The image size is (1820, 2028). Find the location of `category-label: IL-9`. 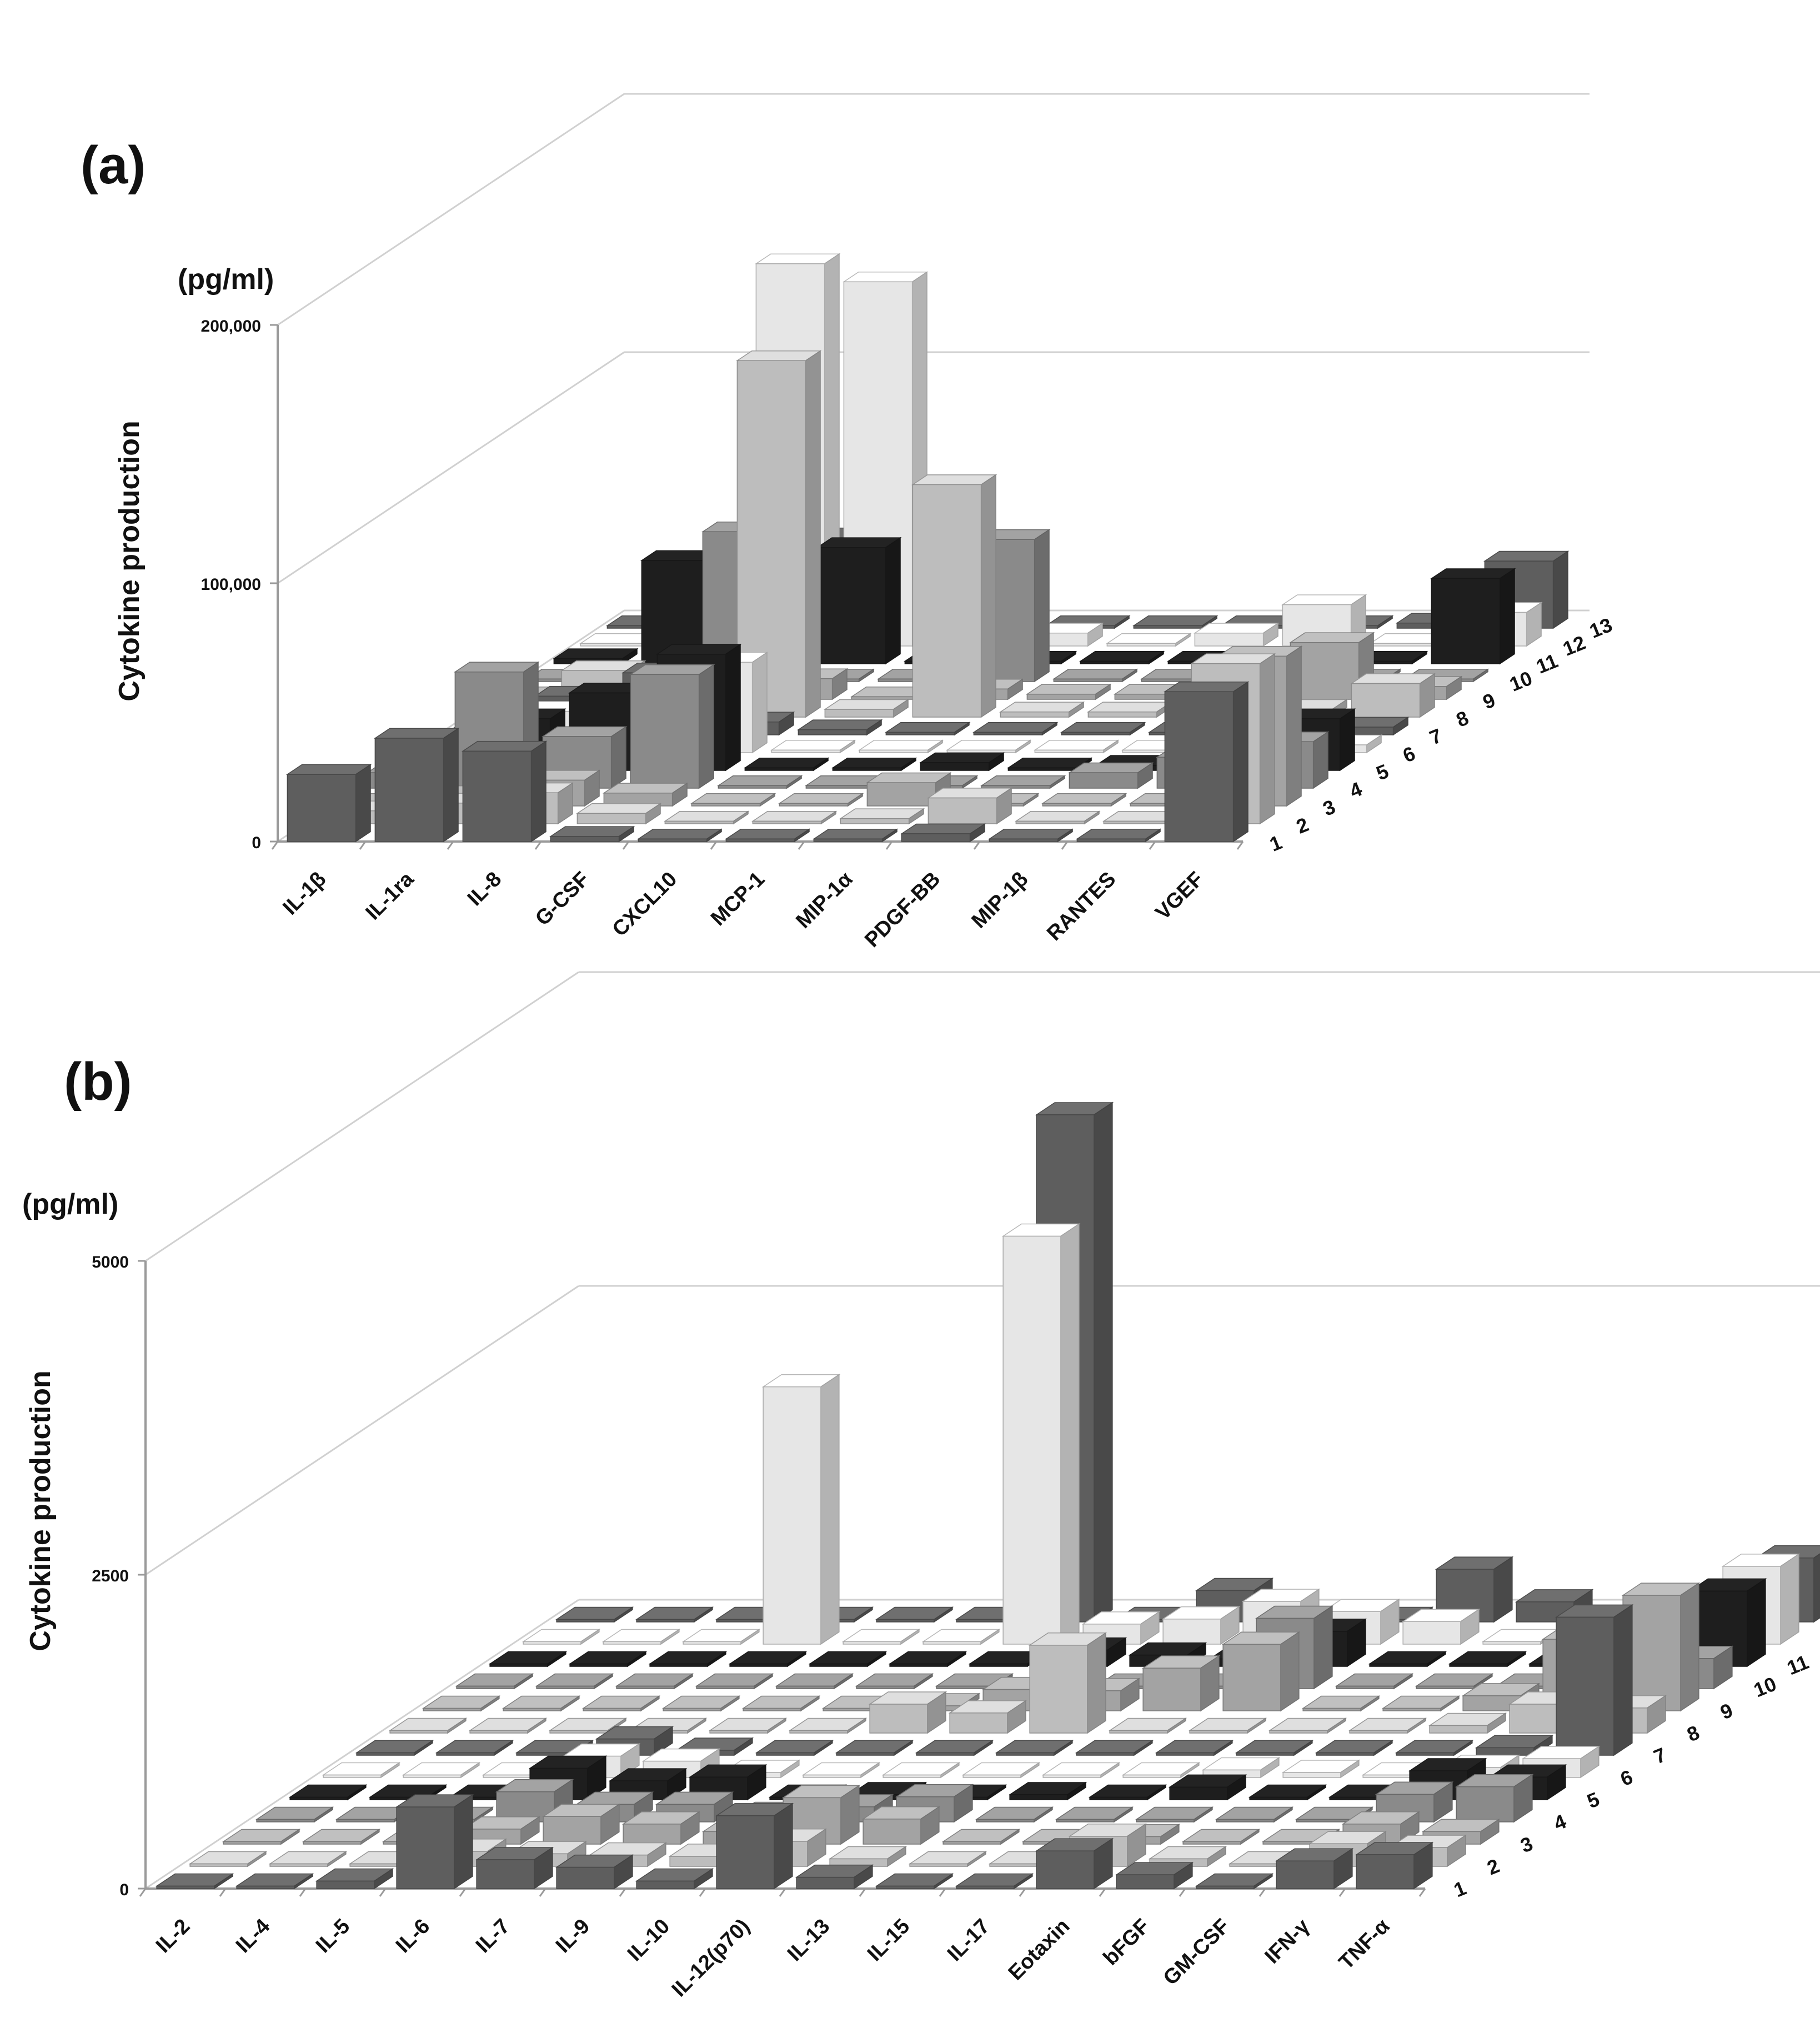

category-label: IL-9 is located at coordinates (572, 1936).